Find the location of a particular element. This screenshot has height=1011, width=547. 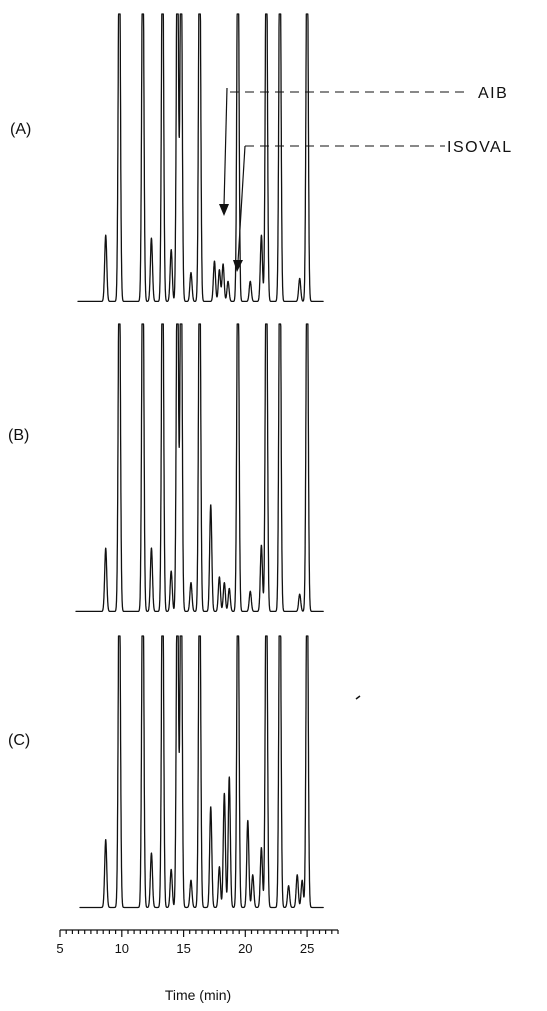

aib-arrow-head is located at coordinates (224, 210).